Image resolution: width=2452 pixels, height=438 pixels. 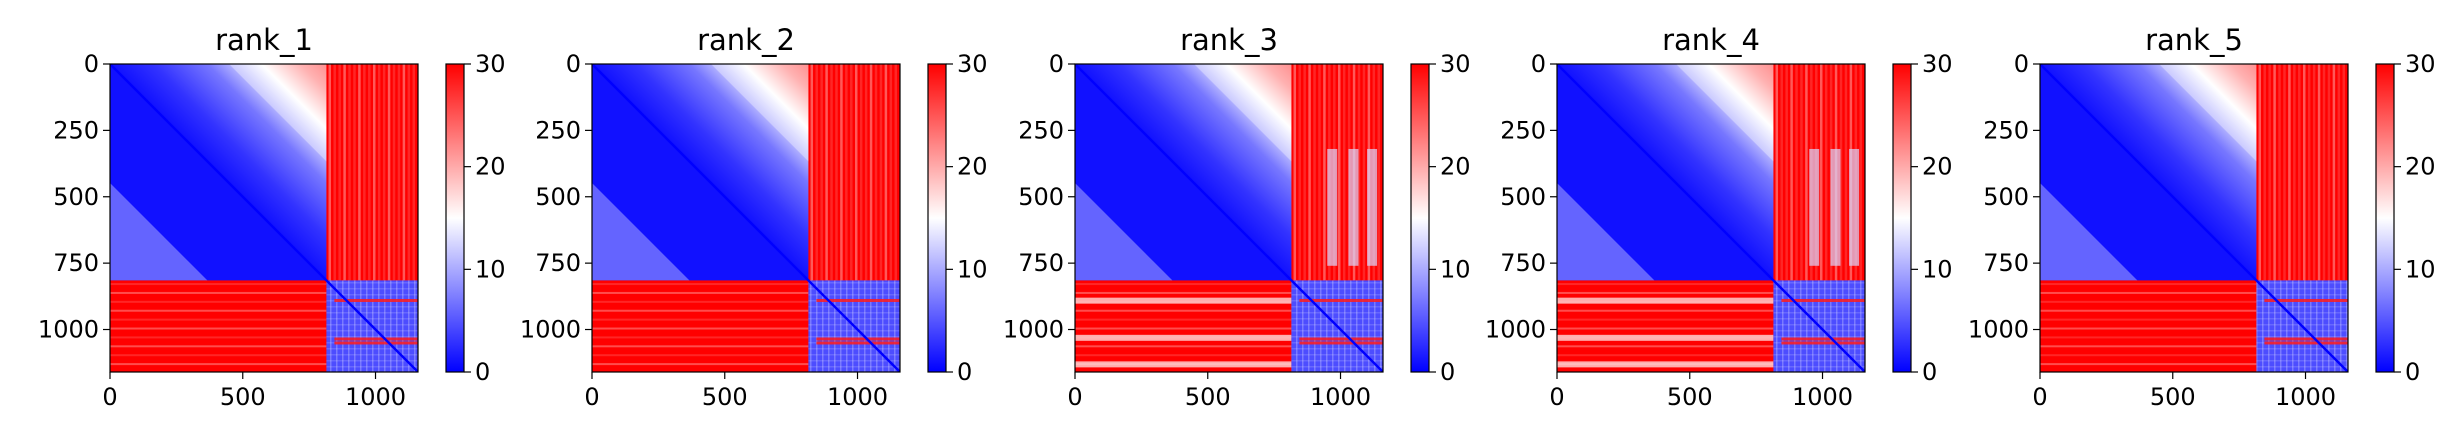 What do you see at coordinates (264, 40) in the screenshot?
I see `panel-title: rank_1` at bounding box center [264, 40].